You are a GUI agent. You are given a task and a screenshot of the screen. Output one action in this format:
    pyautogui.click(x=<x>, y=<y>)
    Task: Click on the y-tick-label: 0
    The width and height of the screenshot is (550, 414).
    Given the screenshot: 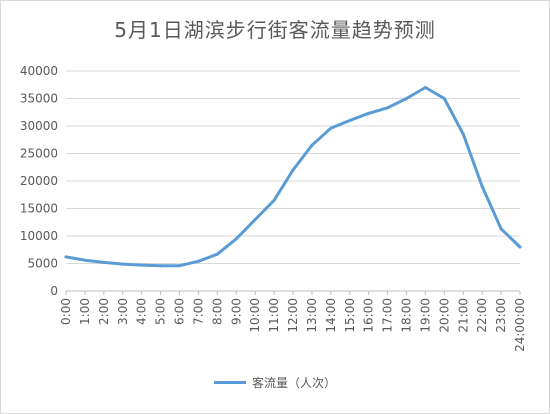 What is the action you would take?
    pyautogui.click(x=54, y=291)
    